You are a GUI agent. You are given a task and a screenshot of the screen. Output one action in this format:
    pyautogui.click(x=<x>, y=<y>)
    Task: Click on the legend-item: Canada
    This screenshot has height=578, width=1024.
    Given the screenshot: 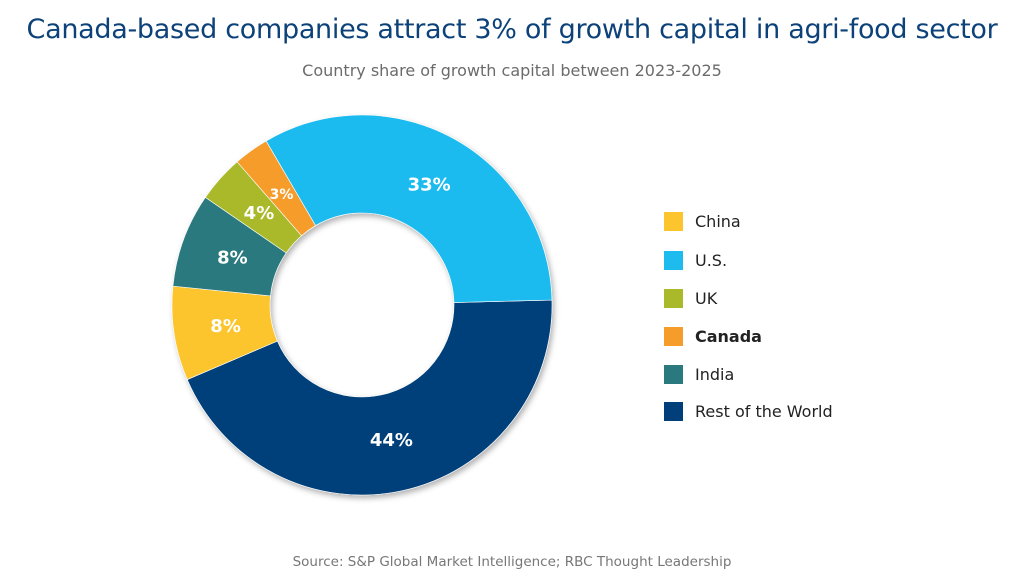 What is the action you would take?
    pyautogui.click(x=713, y=336)
    